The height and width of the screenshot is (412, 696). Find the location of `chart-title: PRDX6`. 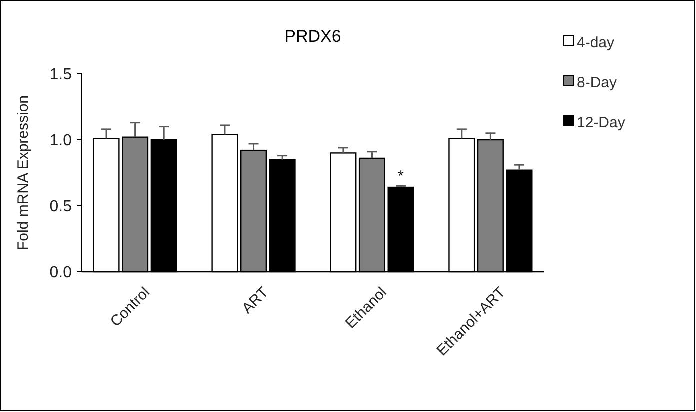

chart-title: PRDX6 is located at coordinates (313, 36).